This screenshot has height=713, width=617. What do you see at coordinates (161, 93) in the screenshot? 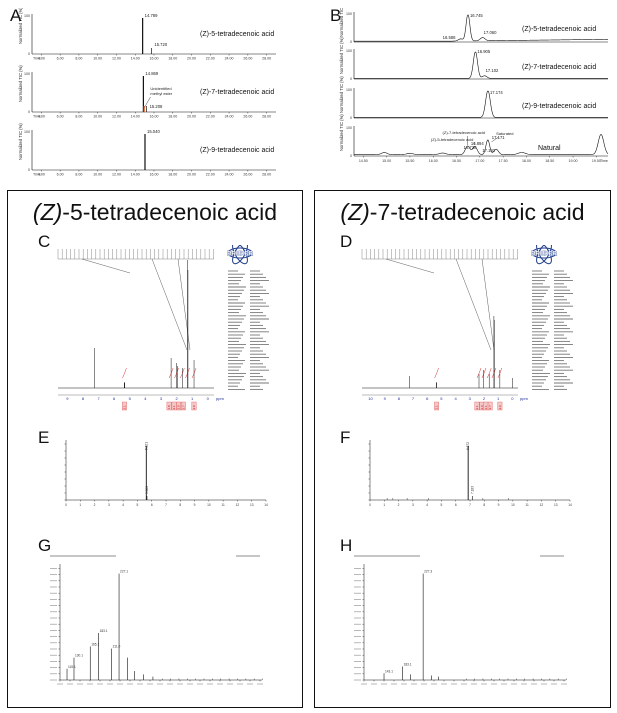
I see `panel-a-annotation: methyl ester` at bounding box center [161, 93].